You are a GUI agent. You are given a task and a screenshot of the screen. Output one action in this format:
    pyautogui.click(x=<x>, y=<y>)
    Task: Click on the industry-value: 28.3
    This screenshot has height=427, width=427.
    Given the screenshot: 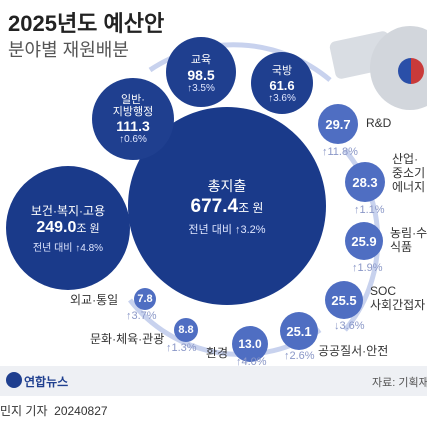 What is the action you would take?
    pyautogui.click(x=365, y=182)
    